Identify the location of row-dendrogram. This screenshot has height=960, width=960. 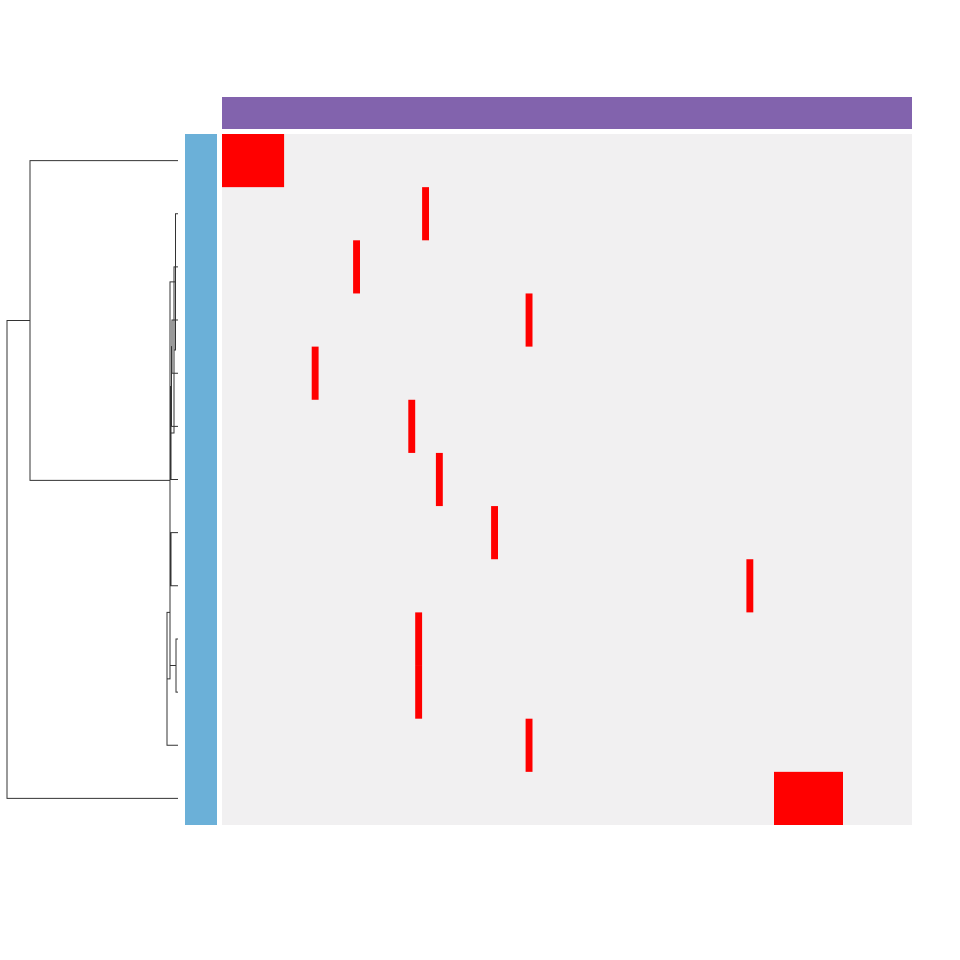
(92, 479).